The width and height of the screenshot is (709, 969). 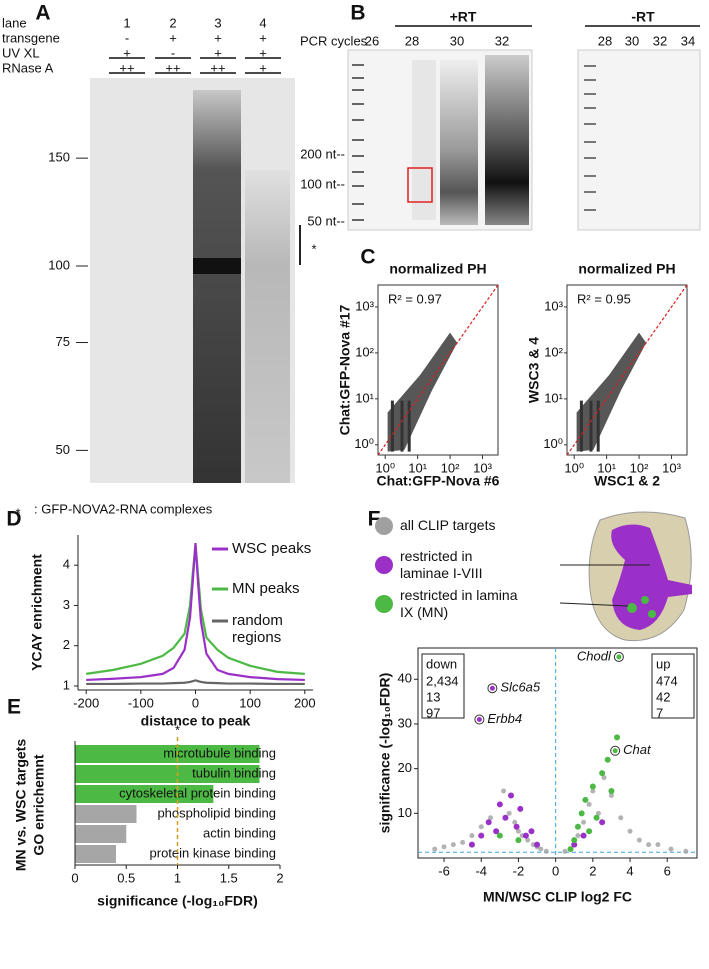 I want to click on r-squared: R² = 0.97, so click(x=415, y=298).